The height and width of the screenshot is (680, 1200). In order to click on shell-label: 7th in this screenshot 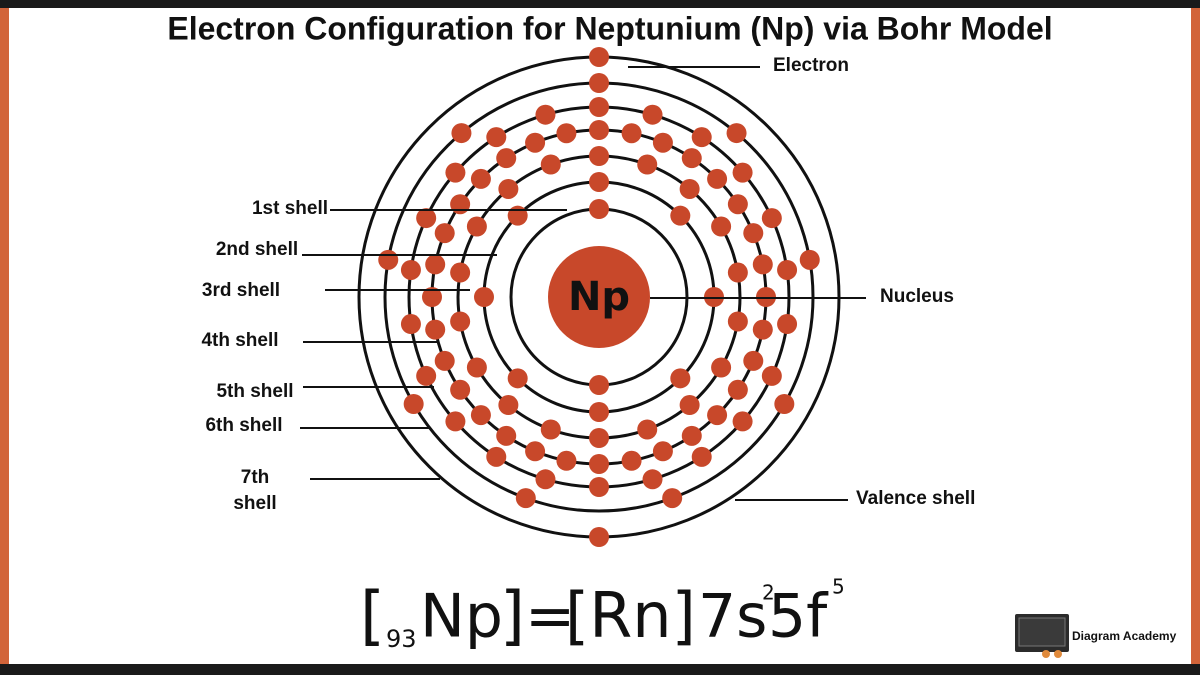, I will do `click(255, 477)`.